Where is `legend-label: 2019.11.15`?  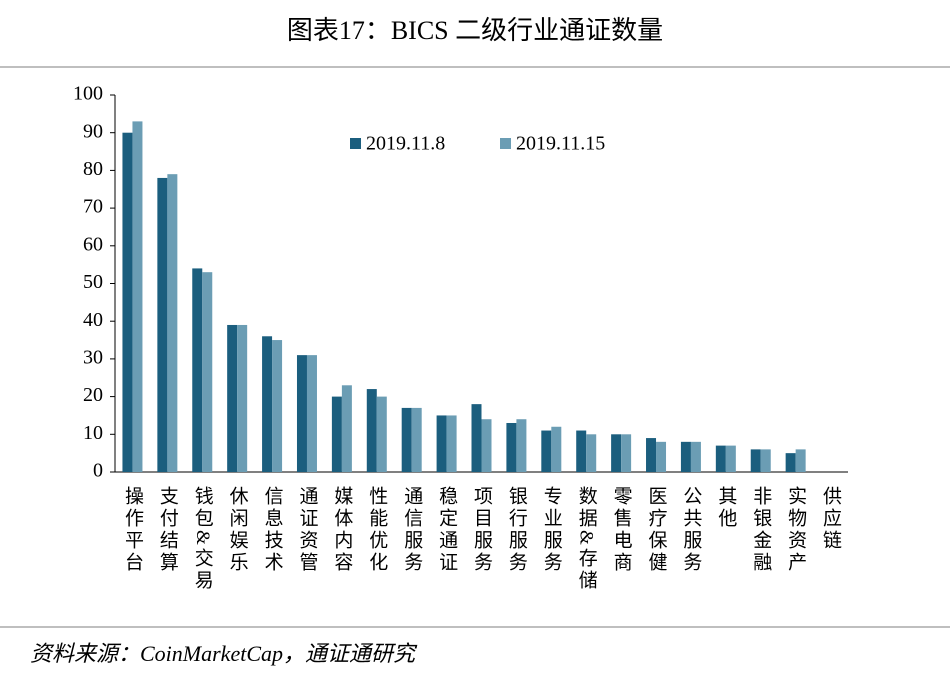 legend-label: 2019.11.15 is located at coordinates (560, 144).